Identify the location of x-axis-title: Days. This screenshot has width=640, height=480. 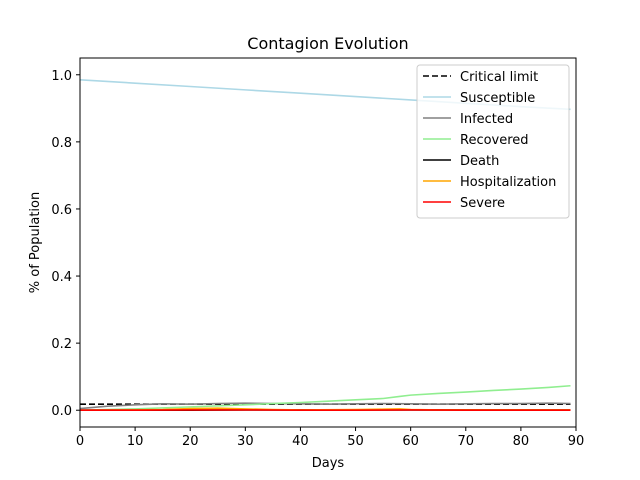
(328, 463).